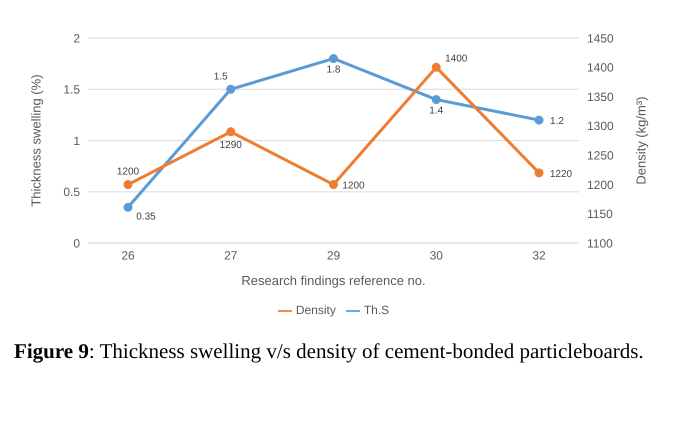 This screenshot has height=424, width=677. What do you see at coordinates (600, 67) in the screenshot?
I see `y2-tick-label: 1400` at bounding box center [600, 67].